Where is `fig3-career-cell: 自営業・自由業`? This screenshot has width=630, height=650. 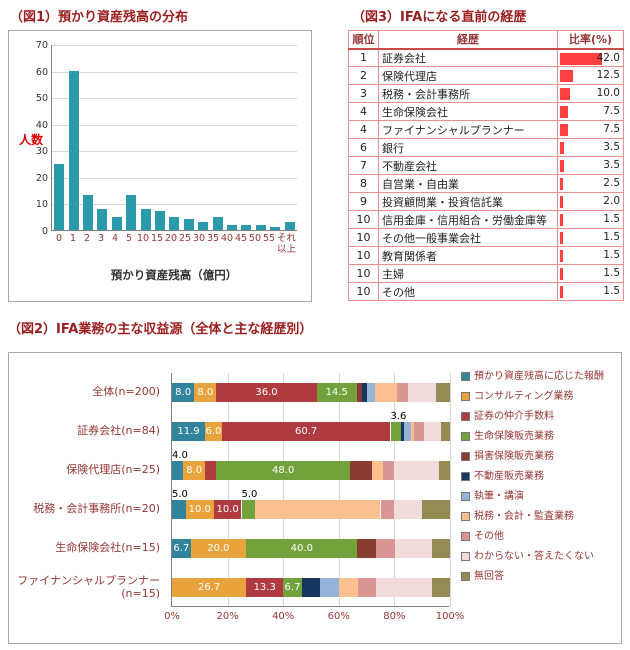 fig3-career-cell: 自営業・自由業 is located at coordinates (468, 183).